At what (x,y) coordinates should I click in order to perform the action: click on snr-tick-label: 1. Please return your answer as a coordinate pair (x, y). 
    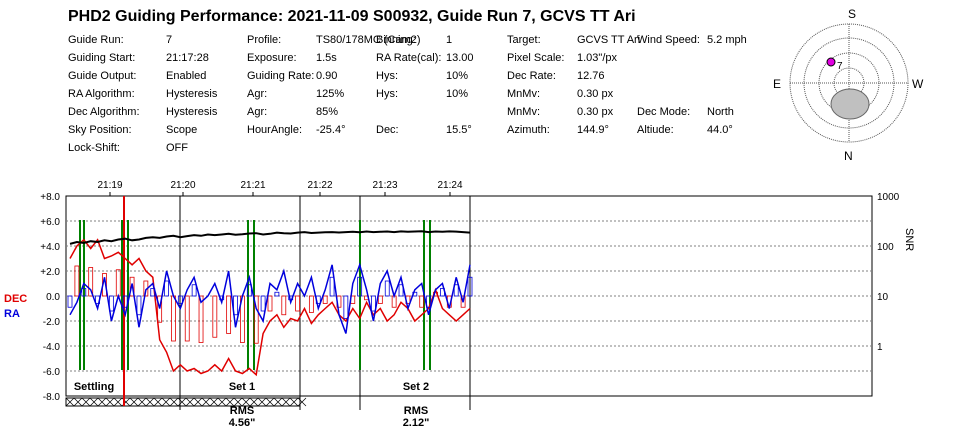
    Looking at the image, I should click on (880, 347).